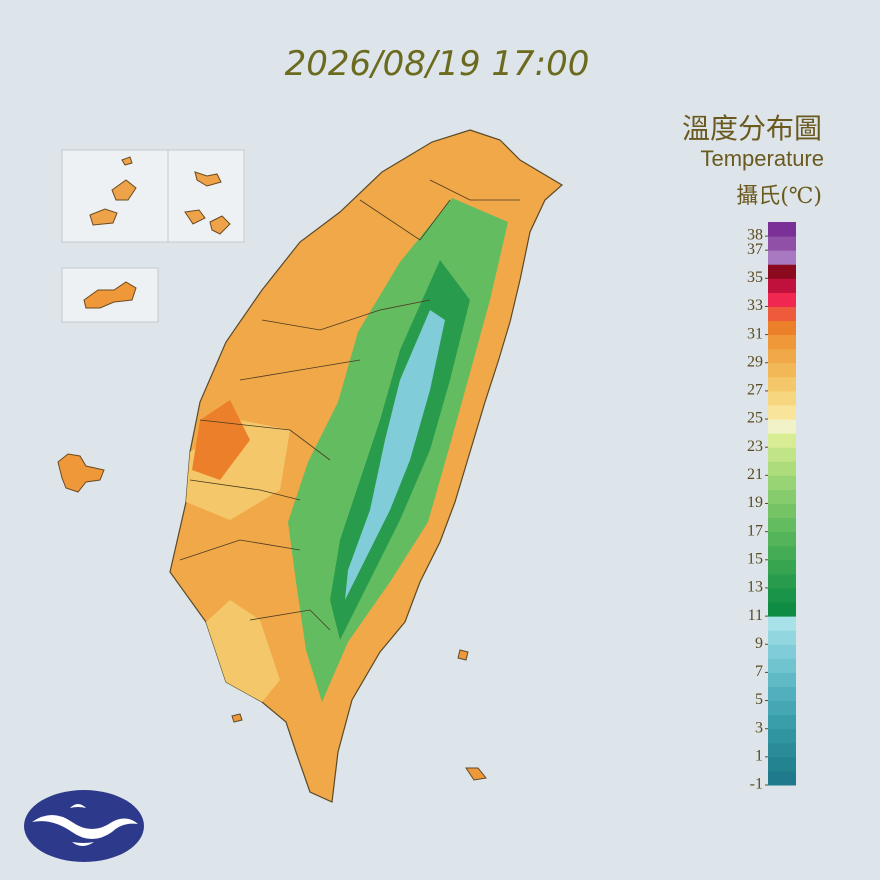 The width and height of the screenshot is (880, 880). I want to click on legend-title: 溫度分布圖, so click(752, 128).